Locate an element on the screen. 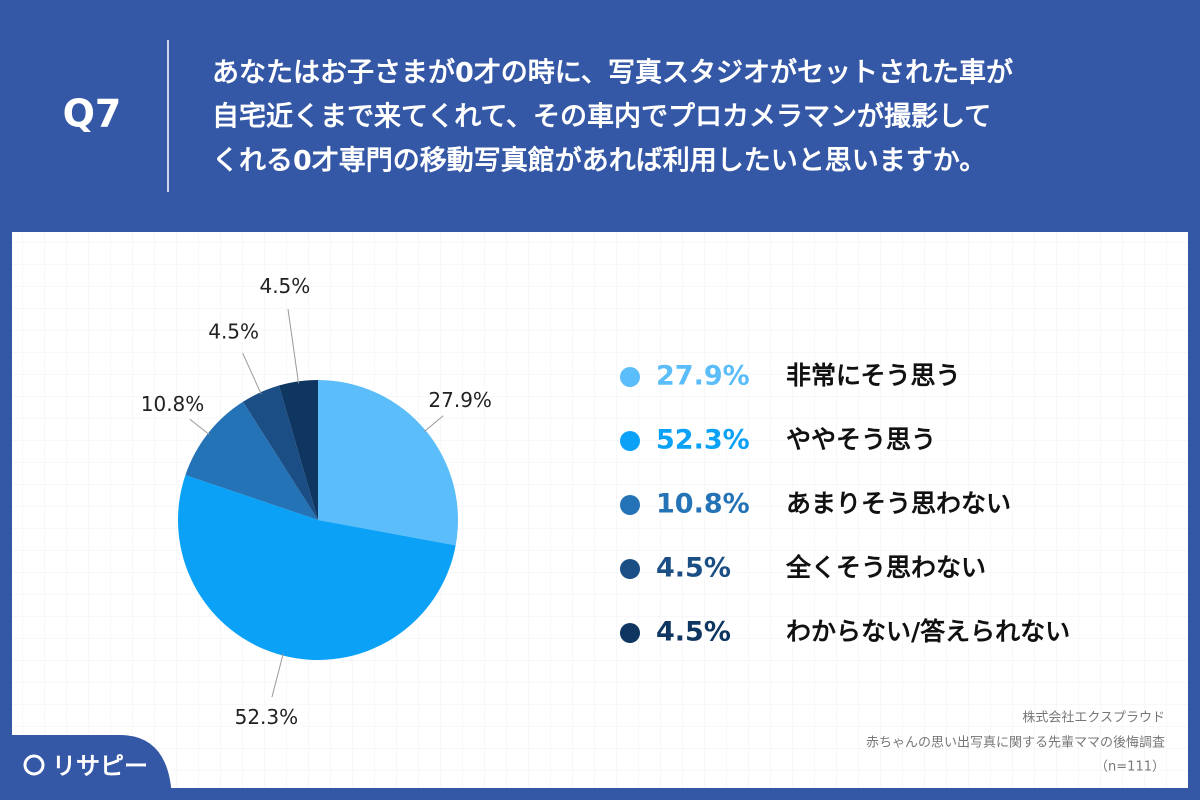 This screenshot has width=1200, height=804. slice-label: 52.3% is located at coordinates (267, 717).